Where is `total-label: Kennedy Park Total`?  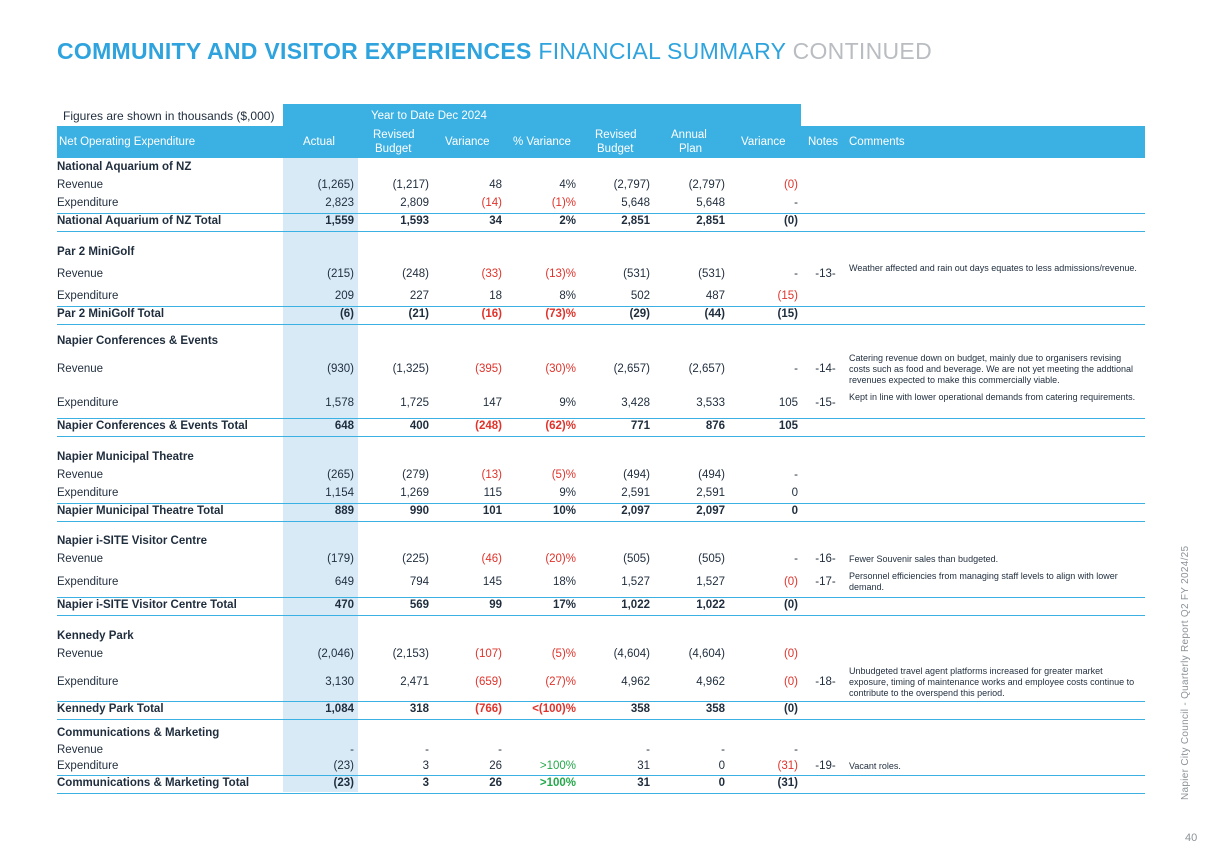
total-label: Kennedy Park Total is located at coordinates (110, 709).